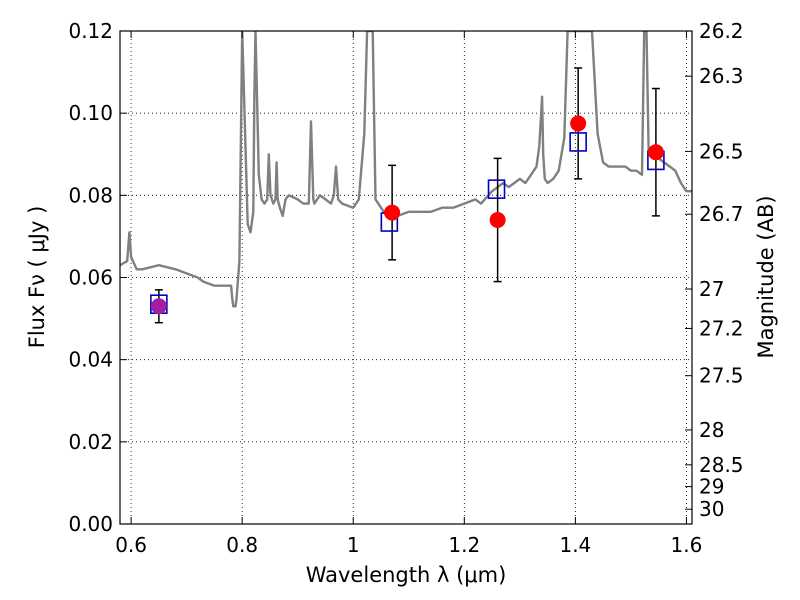 This screenshot has width=800, height=600. I want to click on y-tick-label: 0.06, so click(90, 278).